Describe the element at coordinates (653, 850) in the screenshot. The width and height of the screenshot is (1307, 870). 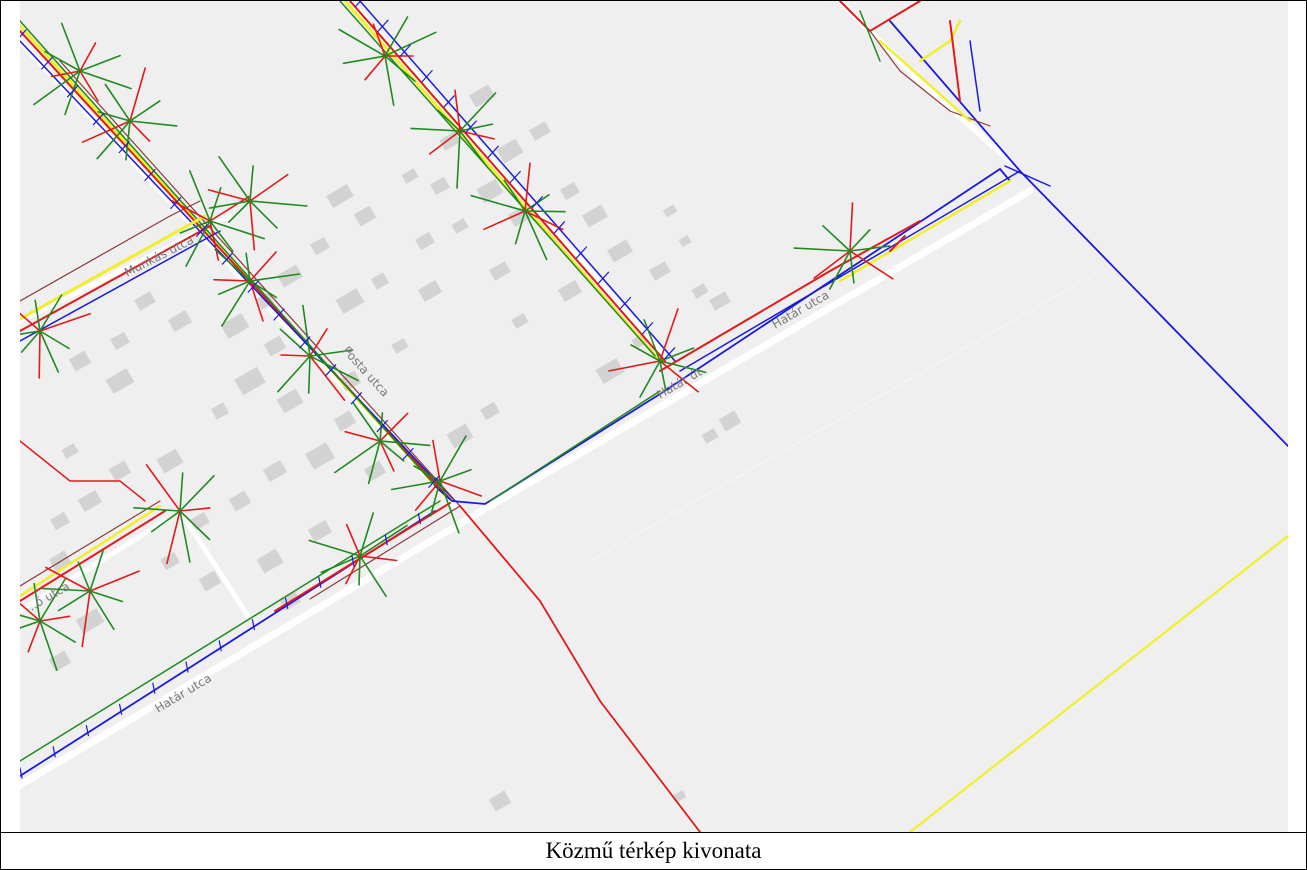
I see `figure-caption: Közmű térkép kivonata` at that location.